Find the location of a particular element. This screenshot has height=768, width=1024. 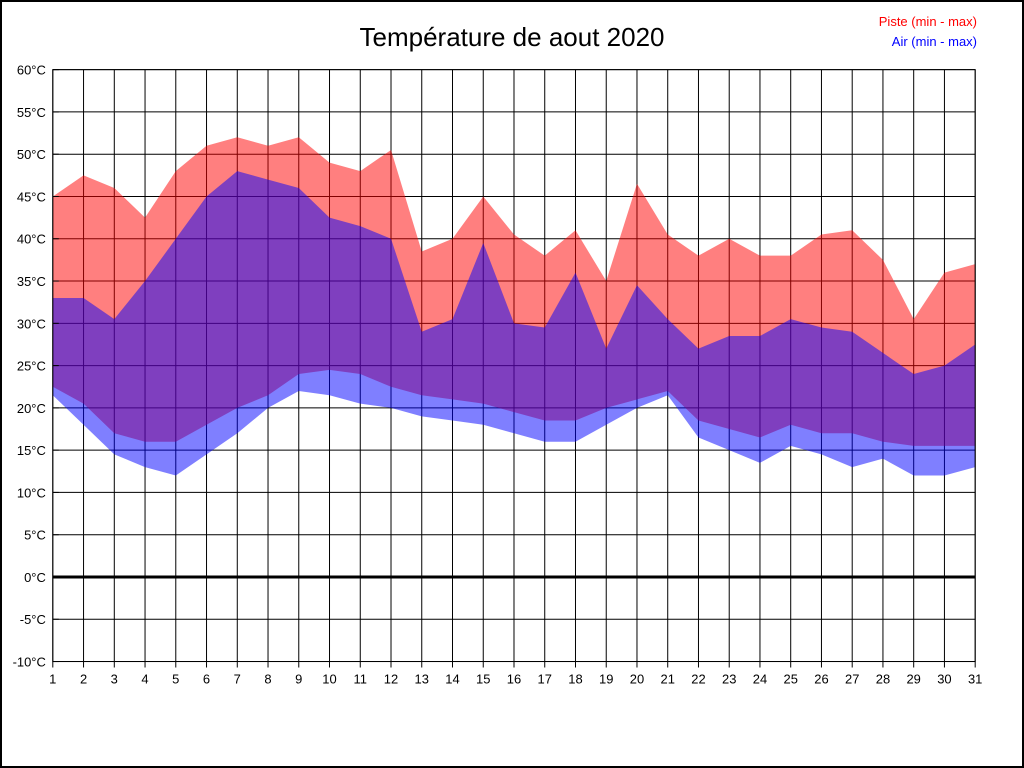

x-tick-label: 13 is located at coordinates (422, 678).